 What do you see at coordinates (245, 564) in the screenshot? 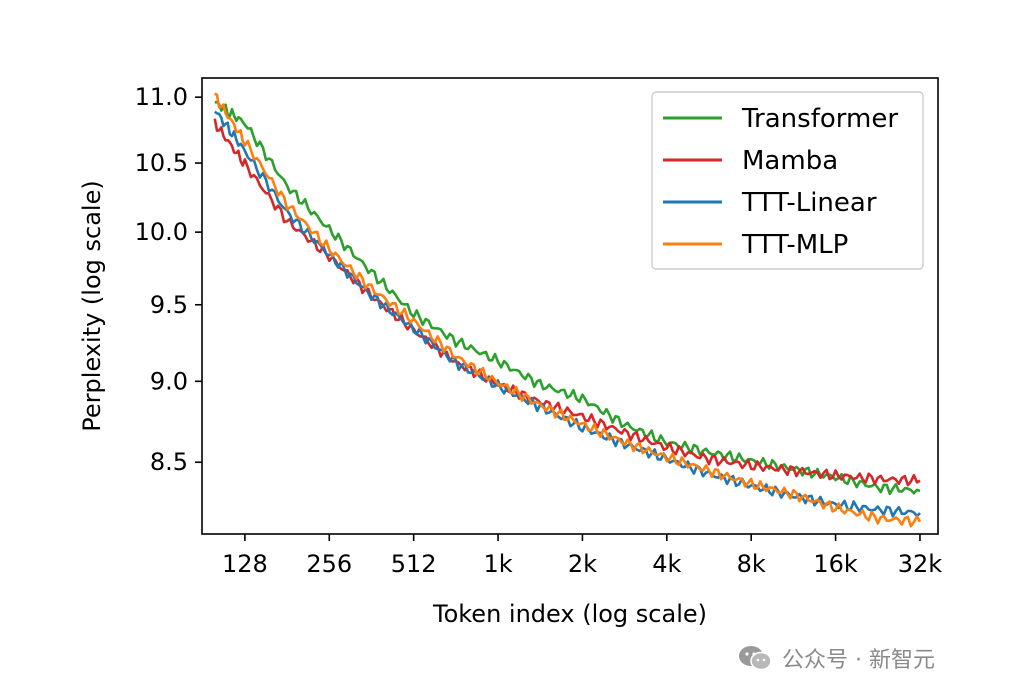
I see `x-tick-label: 128` at bounding box center [245, 564].